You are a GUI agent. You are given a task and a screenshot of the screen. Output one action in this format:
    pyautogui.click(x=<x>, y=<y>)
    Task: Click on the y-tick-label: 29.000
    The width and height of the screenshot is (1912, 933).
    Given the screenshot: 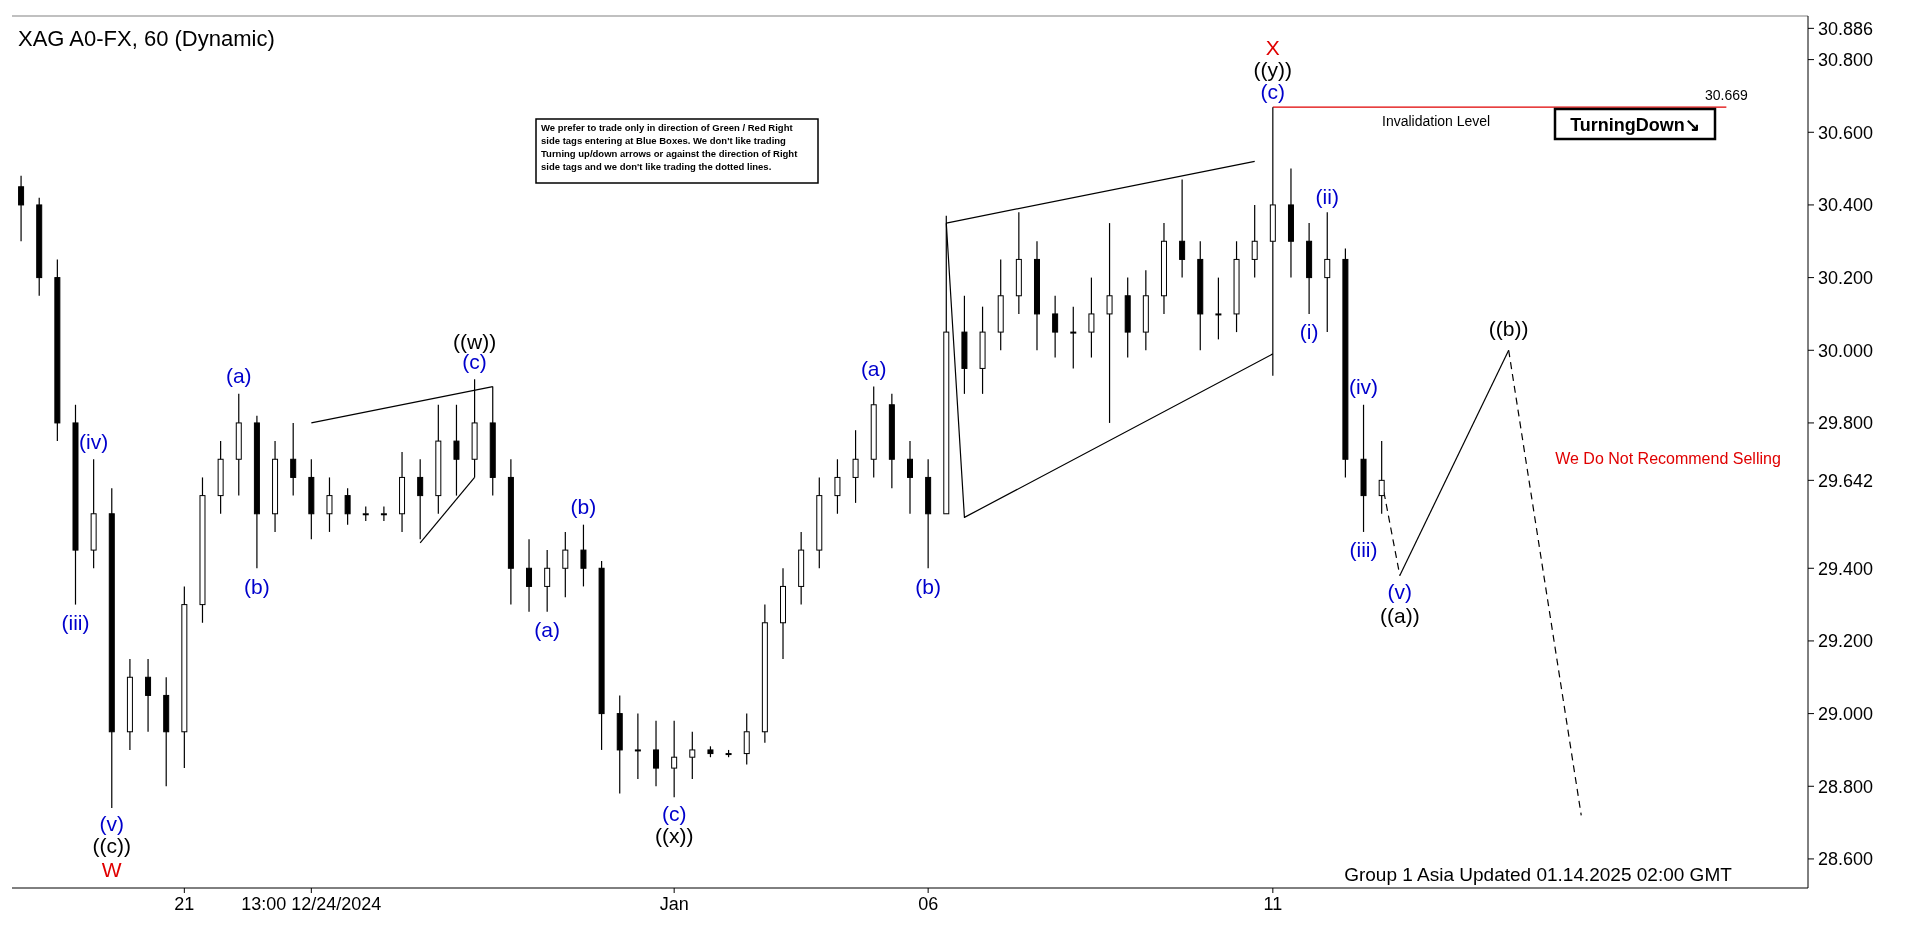 What is the action you would take?
    pyautogui.click(x=1846, y=713)
    